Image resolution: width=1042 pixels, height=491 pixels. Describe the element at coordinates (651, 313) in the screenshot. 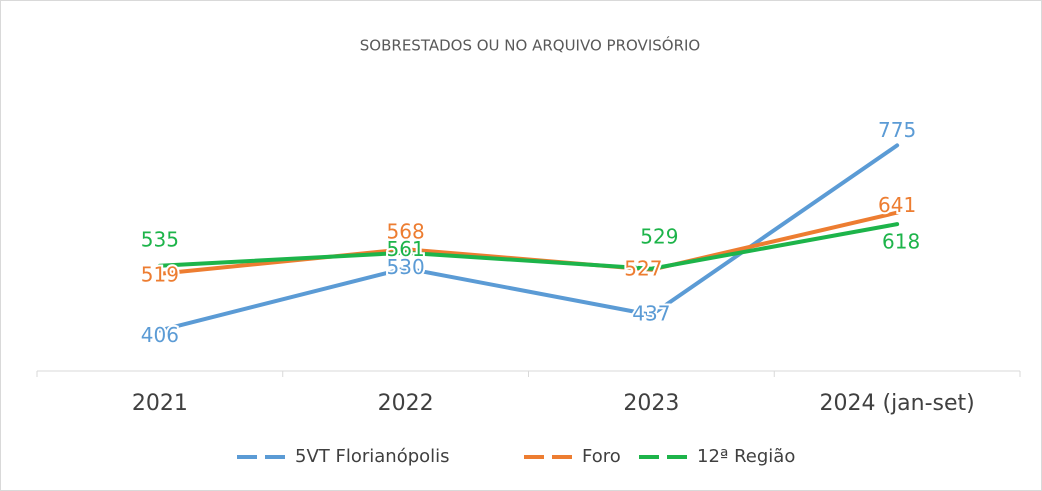

I see `data-label: 437` at that location.